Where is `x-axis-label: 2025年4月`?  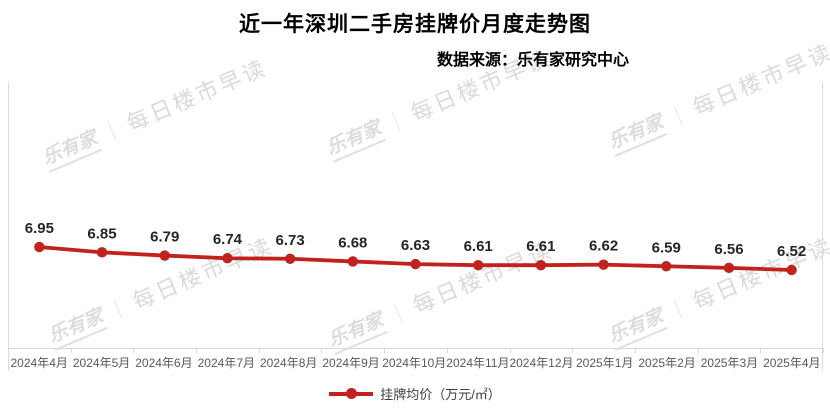 x-axis-label: 2025年4月 is located at coordinates (792, 363).